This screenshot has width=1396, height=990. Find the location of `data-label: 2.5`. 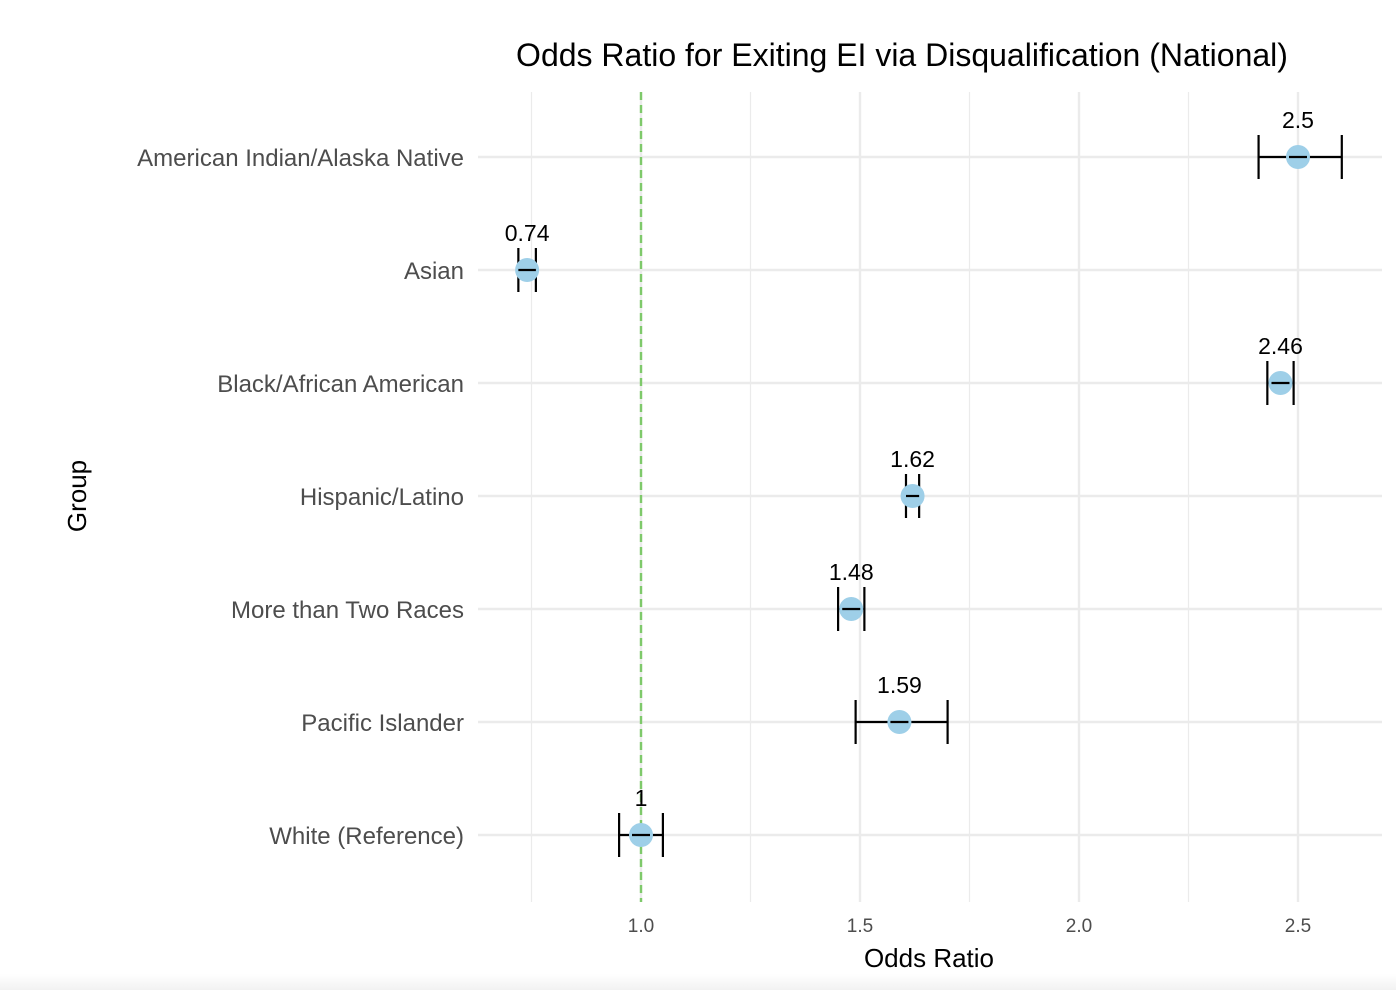

data-label: 2.5 is located at coordinates (1298, 120).